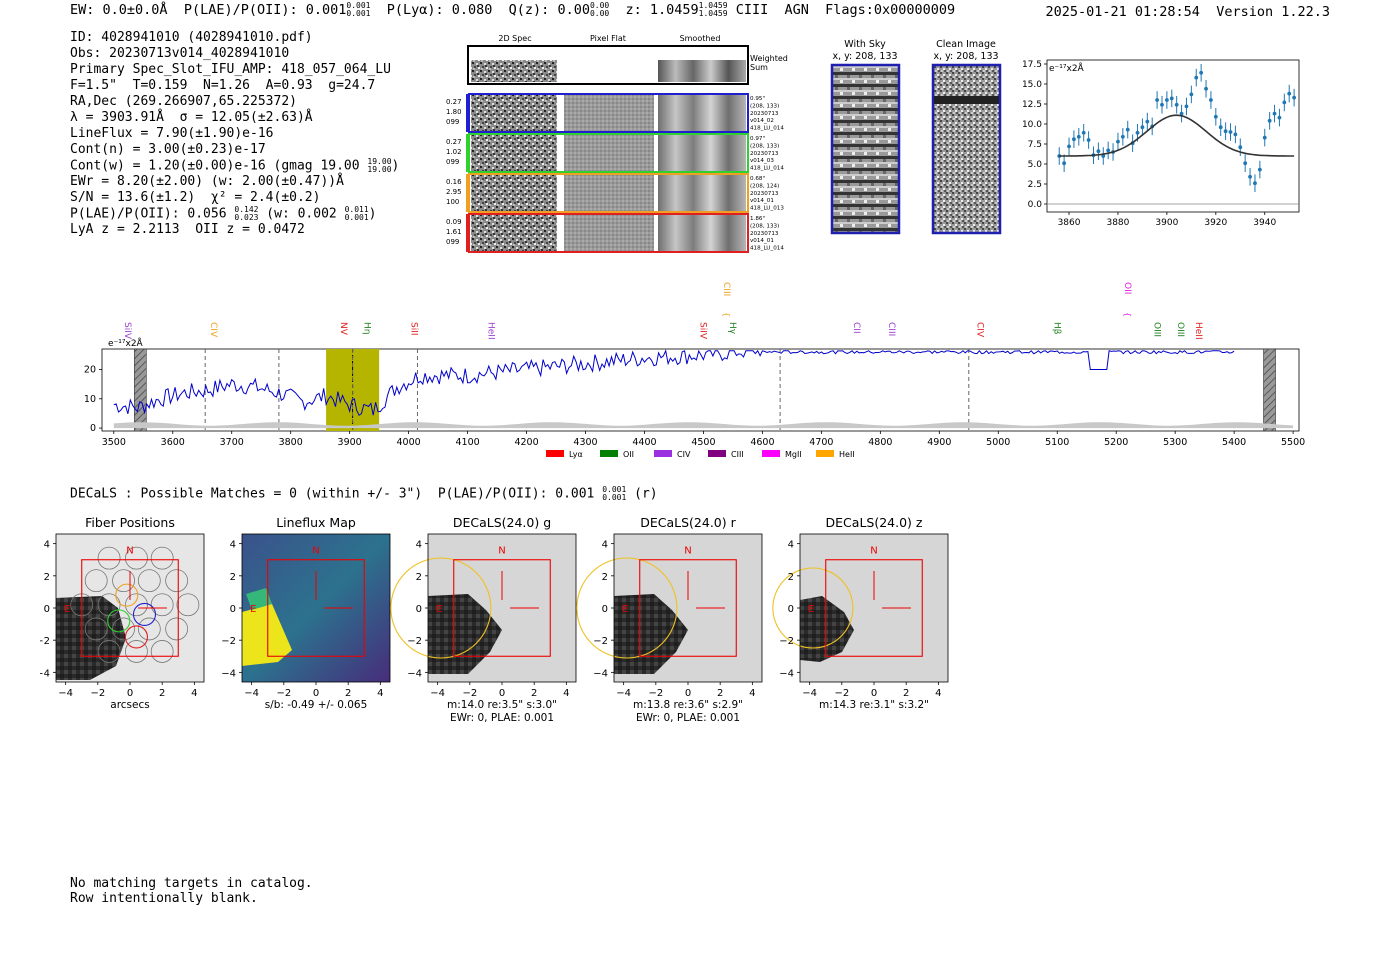 Image resolution: width=1400 pixels, height=953 pixels. I want to click on lineflux-warm, so click(259, 599).